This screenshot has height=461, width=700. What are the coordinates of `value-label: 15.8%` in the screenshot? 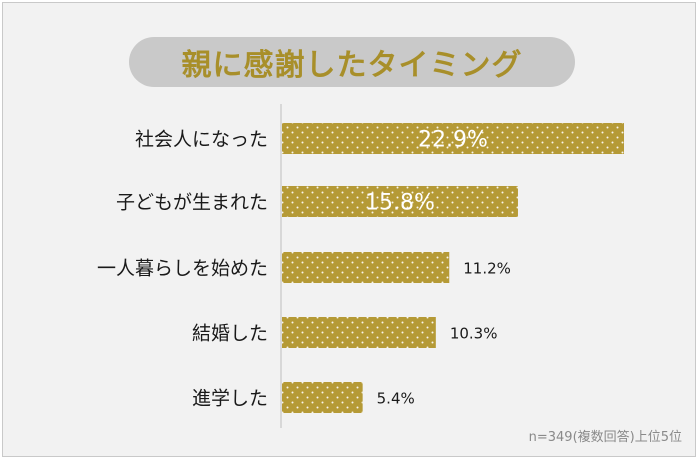 It's located at (400, 203).